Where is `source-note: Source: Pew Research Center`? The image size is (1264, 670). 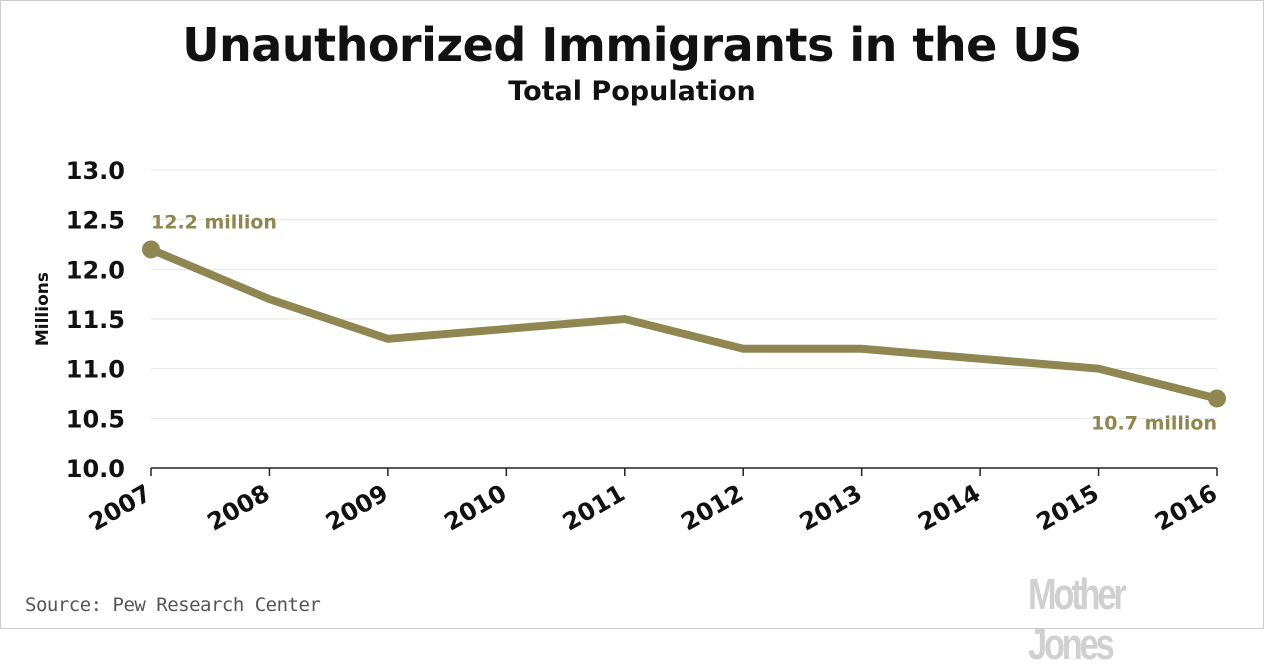 source-note: Source: Pew Research Center is located at coordinates (173, 605).